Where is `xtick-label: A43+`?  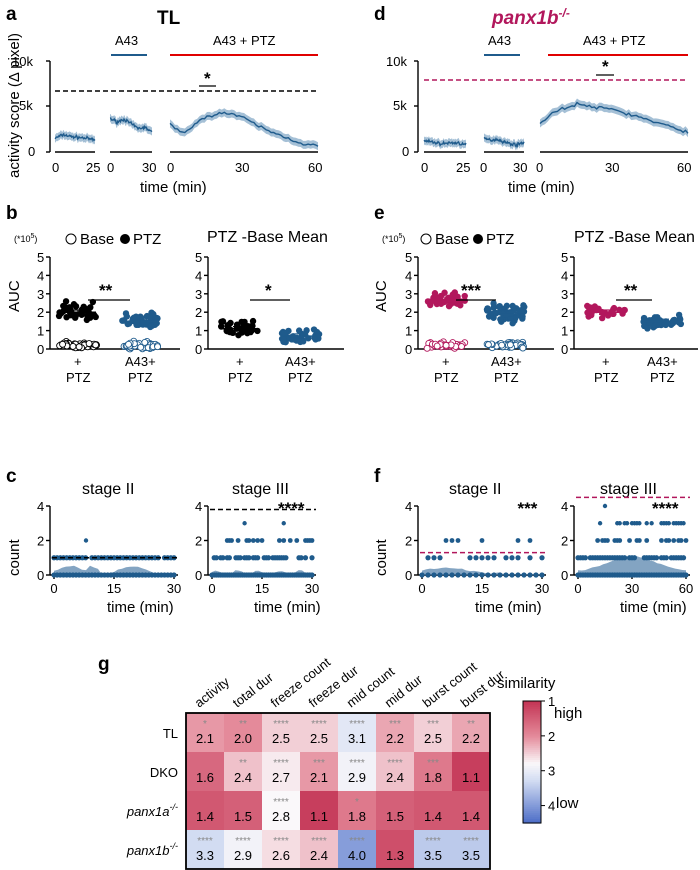 xtick-label: A43+ is located at coordinates (662, 361).